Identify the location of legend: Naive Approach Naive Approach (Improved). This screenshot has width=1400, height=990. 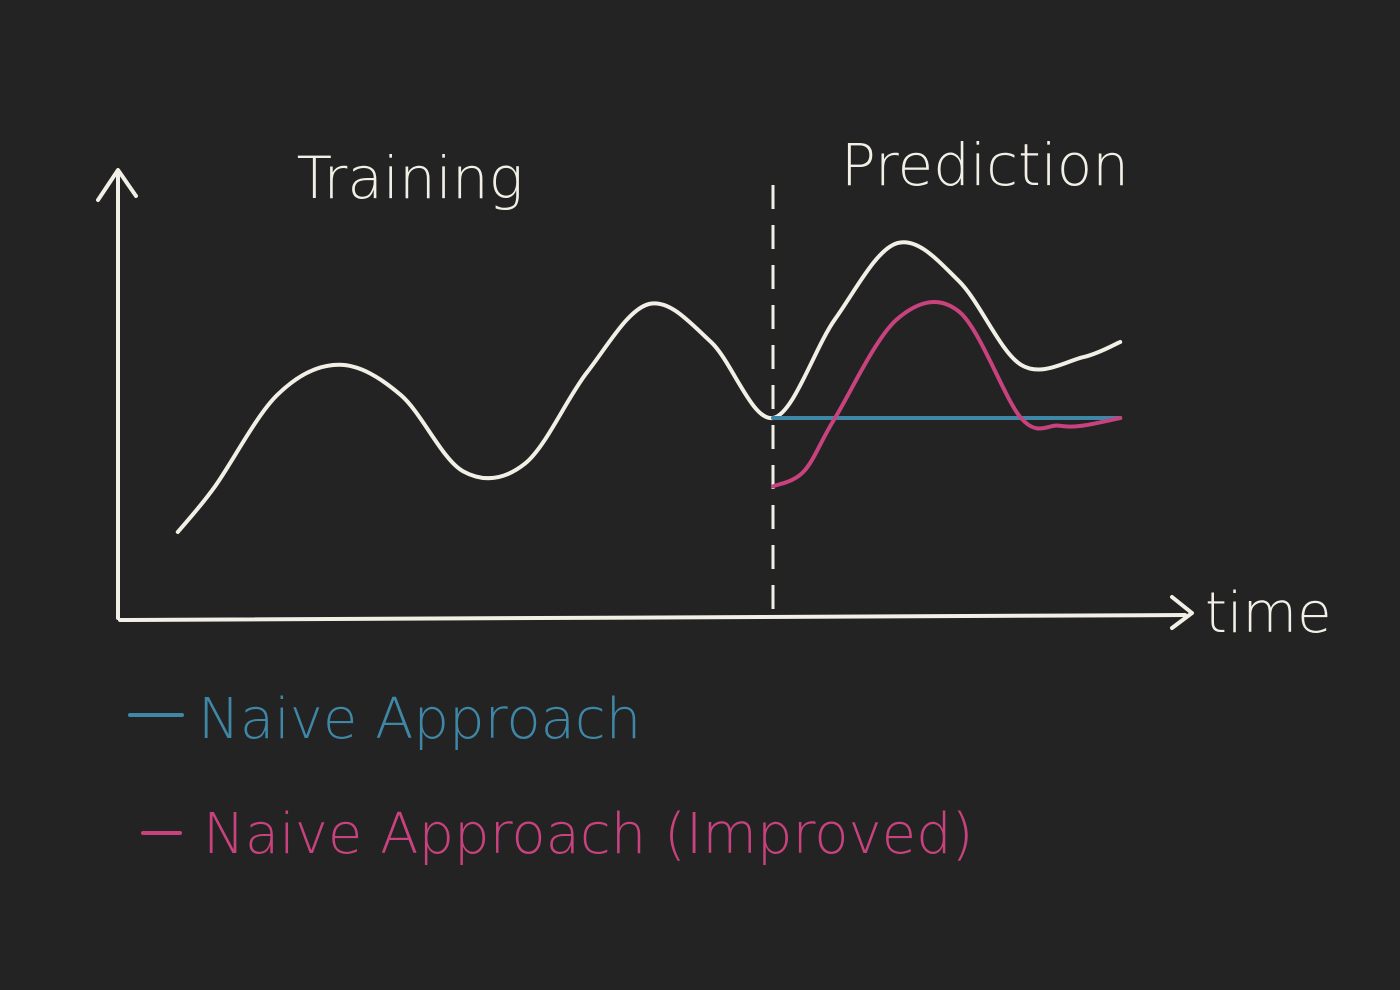
(551, 777).